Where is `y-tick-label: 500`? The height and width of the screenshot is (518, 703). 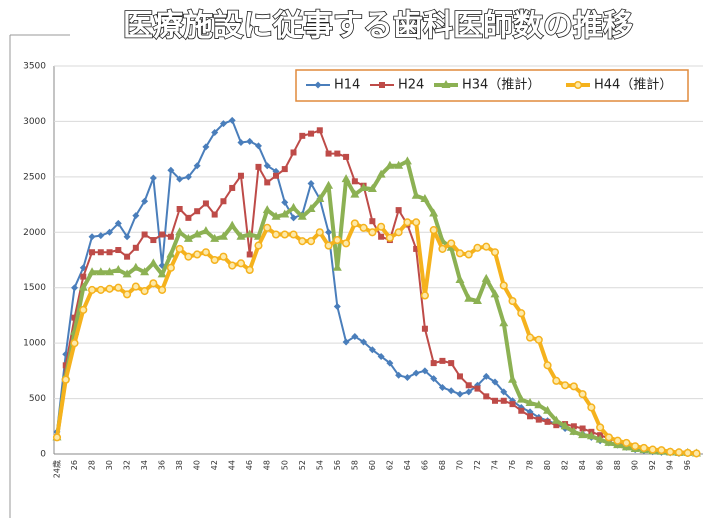
y-tick-label: 500 is located at coordinates (37, 399).